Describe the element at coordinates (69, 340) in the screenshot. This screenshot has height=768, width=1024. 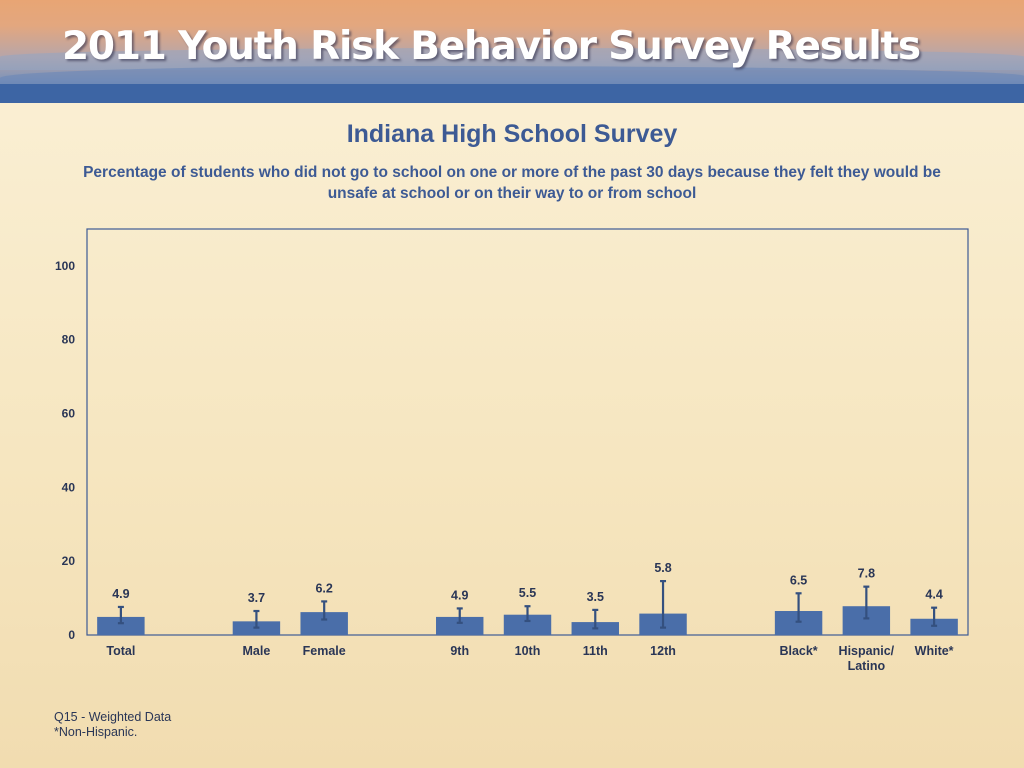
I see `y-tick-label: 80` at that location.